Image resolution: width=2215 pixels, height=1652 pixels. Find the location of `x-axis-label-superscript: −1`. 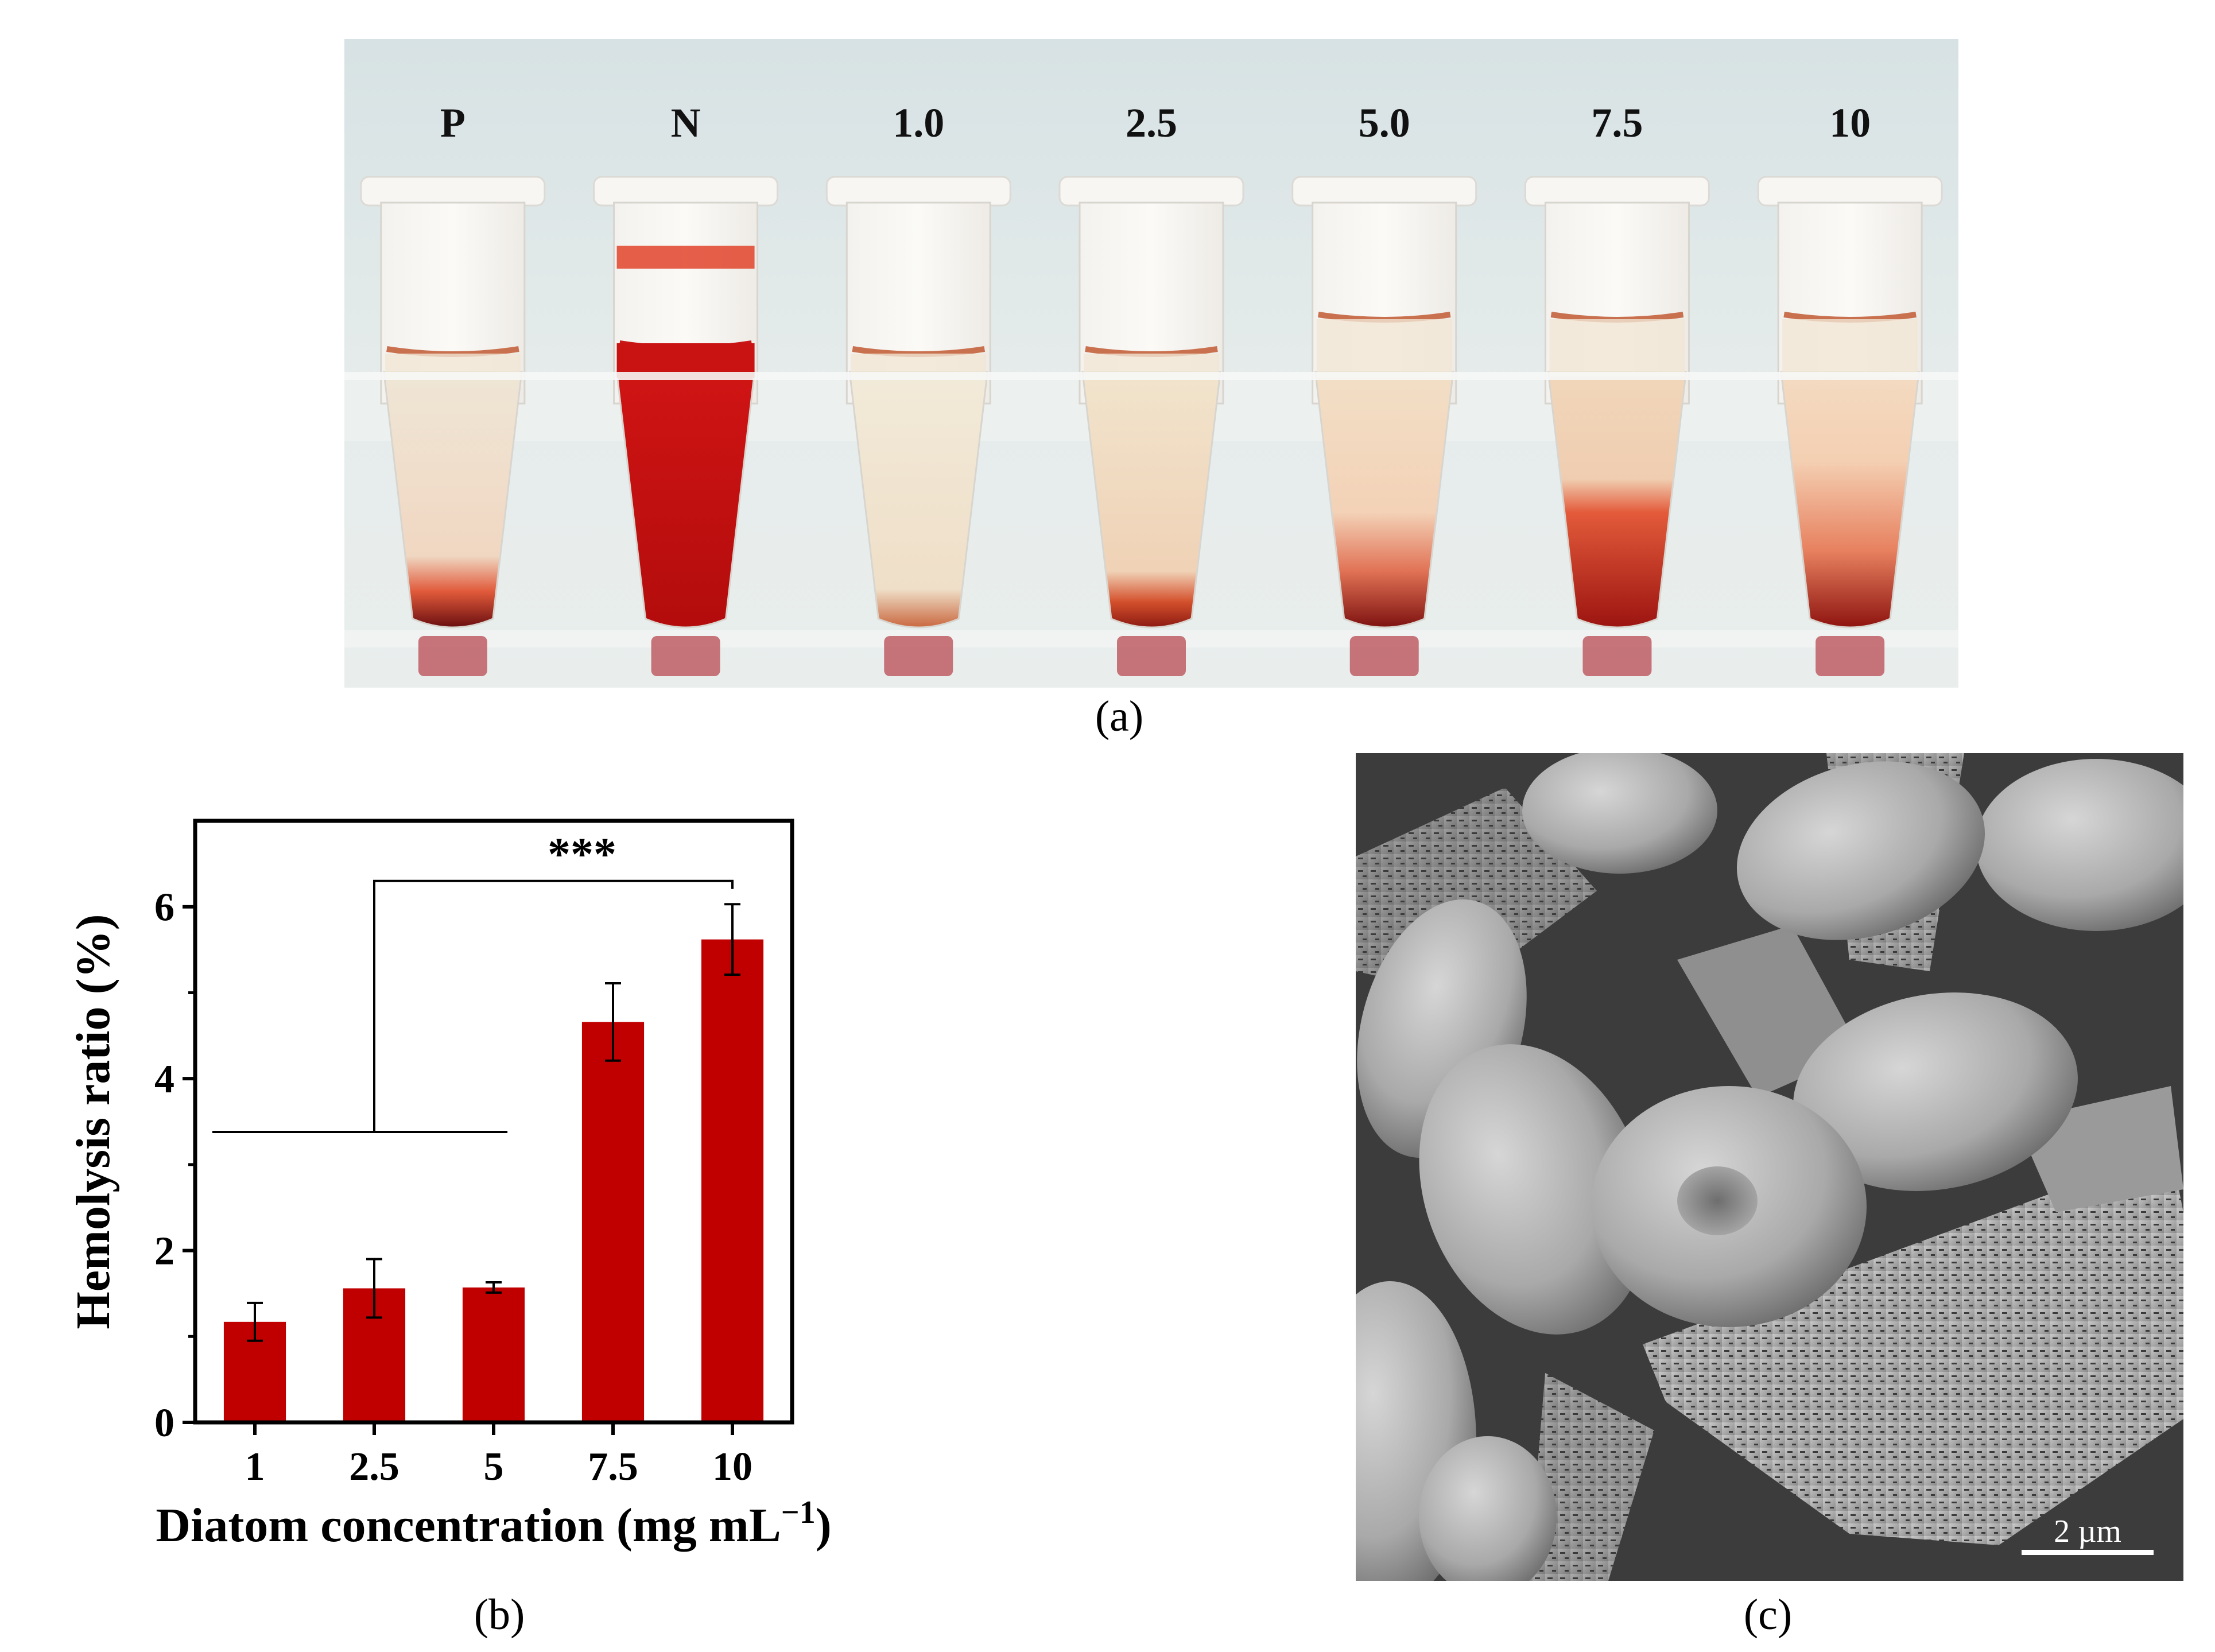

x-axis-label-superscript: −1 is located at coordinates (798, 1512).